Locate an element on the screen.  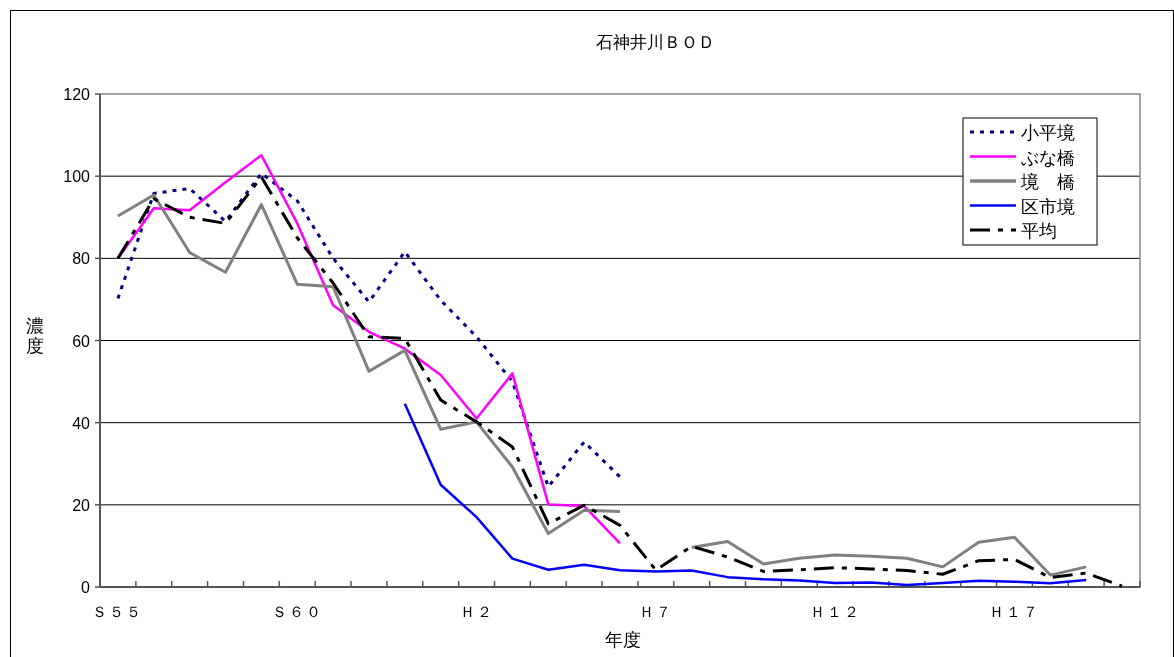
x-tick-label: Ｈ２ is located at coordinates (476, 611).